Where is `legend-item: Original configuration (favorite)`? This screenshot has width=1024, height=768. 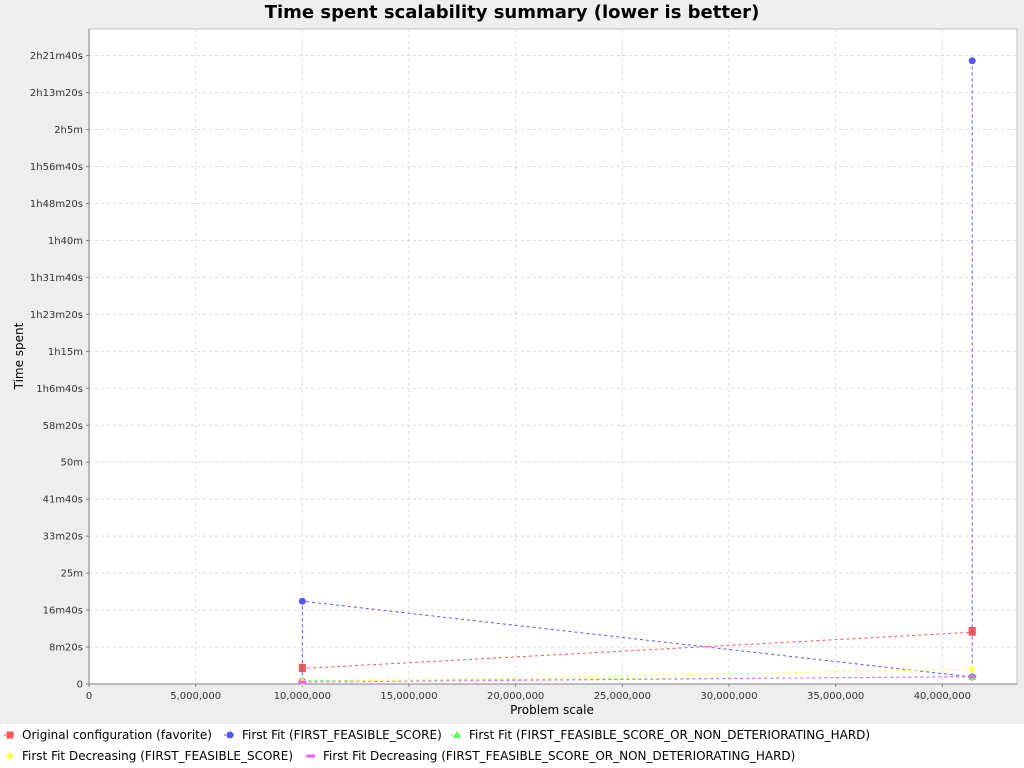
legend-item: Original configuration (favorite) is located at coordinates (108, 735).